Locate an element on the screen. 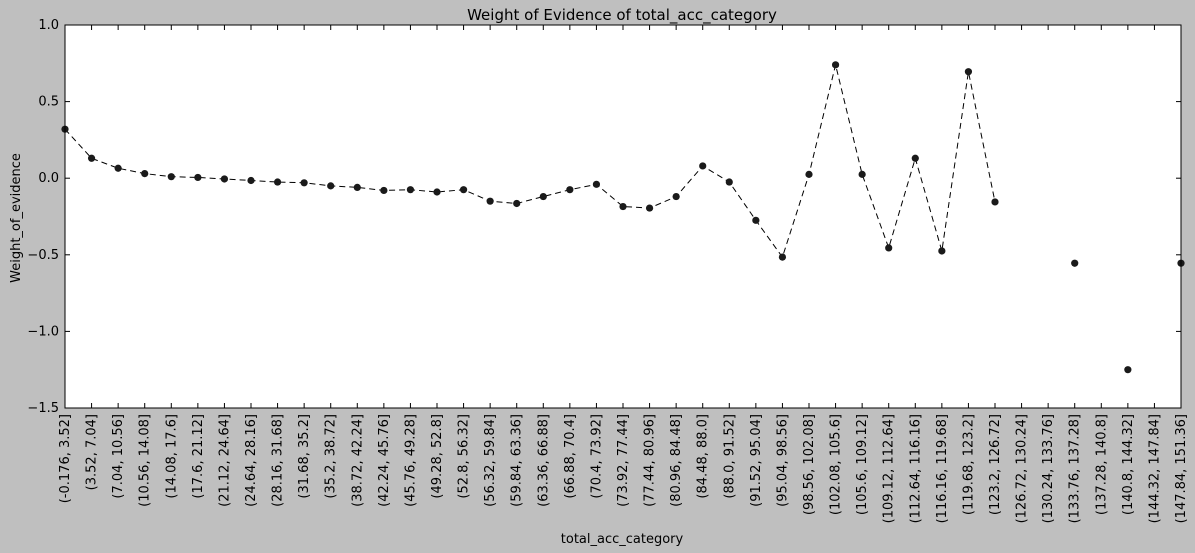  x-tick-label: (133.76, 137.28] is located at coordinates (1075, 468).